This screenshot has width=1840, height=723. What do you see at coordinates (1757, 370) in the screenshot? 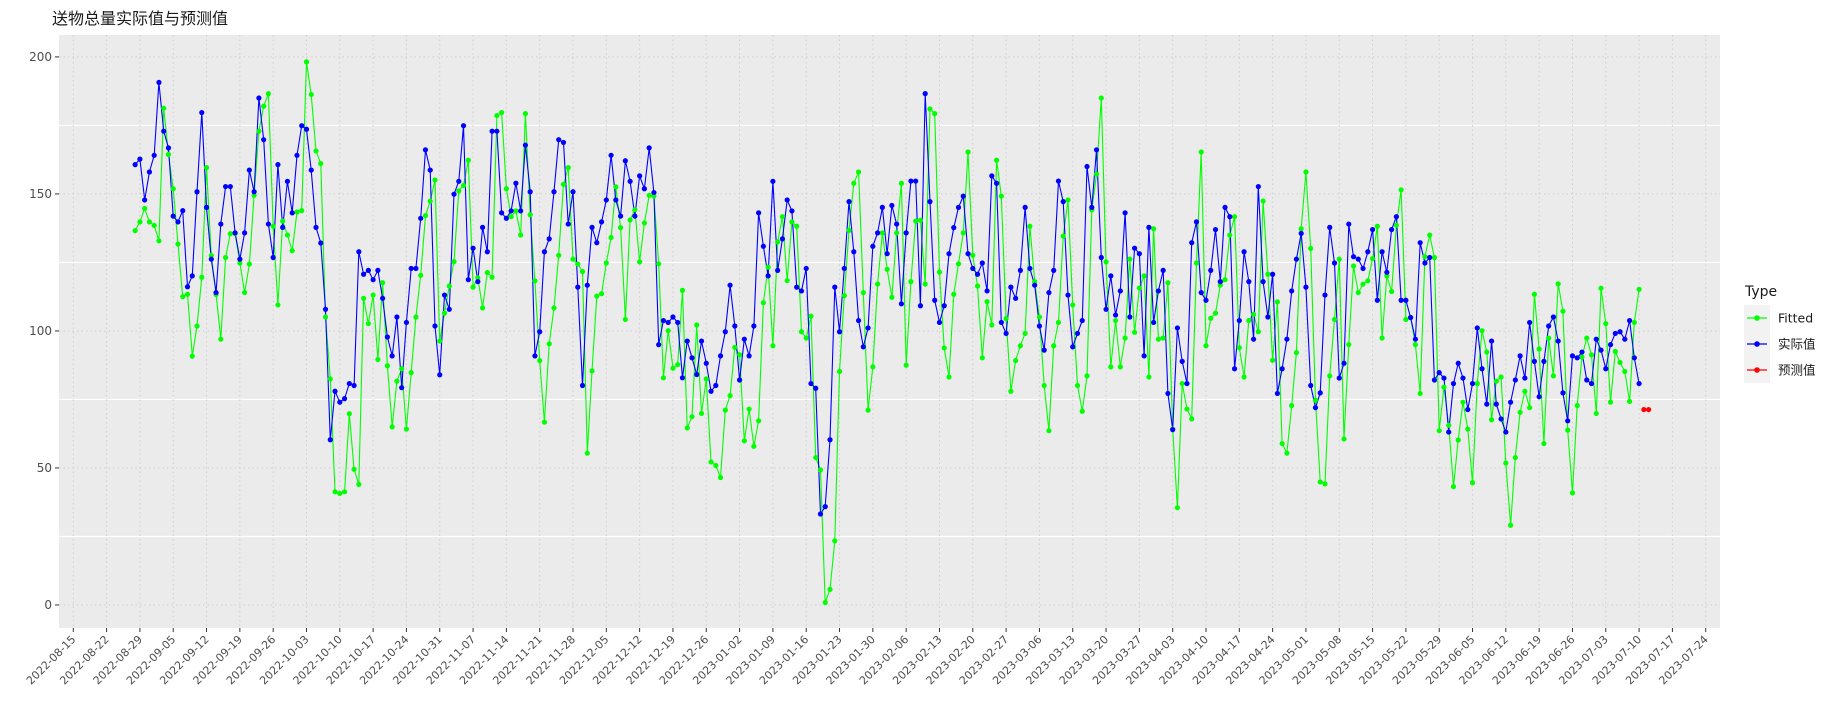
I see `legend-key-point-forecast` at bounding box center [1757, 370].